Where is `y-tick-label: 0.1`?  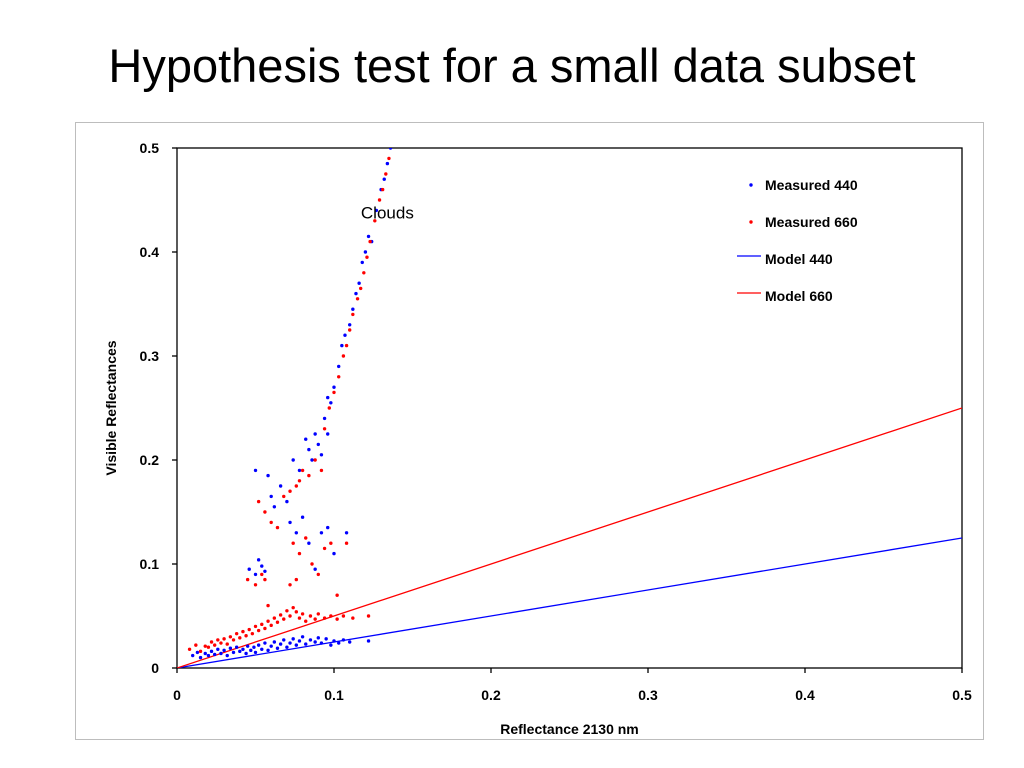
y-tick-label: 0.1 is located at coordinates (150, 564).